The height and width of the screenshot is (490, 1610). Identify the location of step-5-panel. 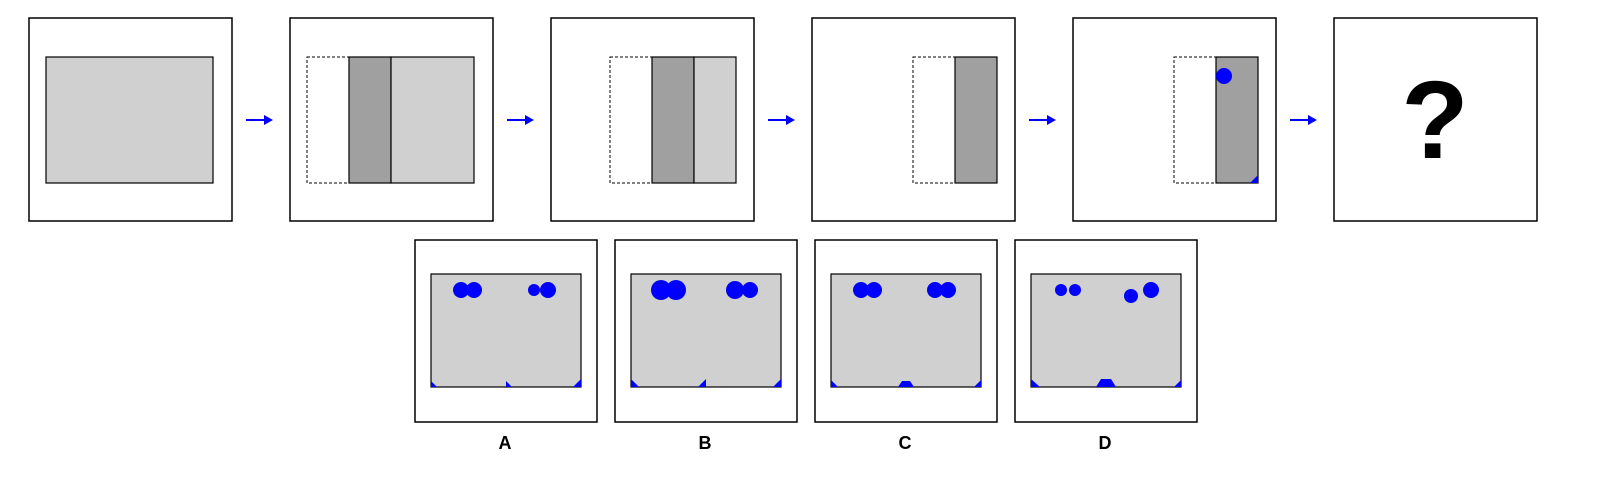
(1174, 119).